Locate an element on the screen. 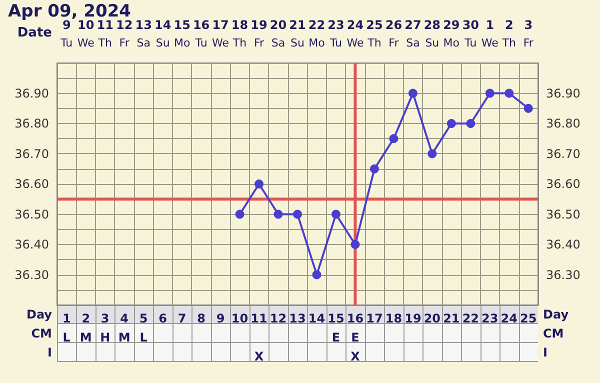 The width and height of the screenshot is (600, 383). text: 30 Tu is located at coordinates (471, 34).